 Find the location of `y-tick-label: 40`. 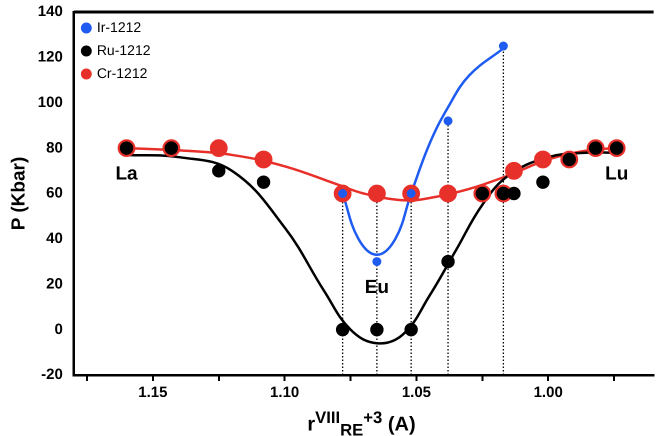

y-tick-label: 40 is located at coordinates (54, 239).